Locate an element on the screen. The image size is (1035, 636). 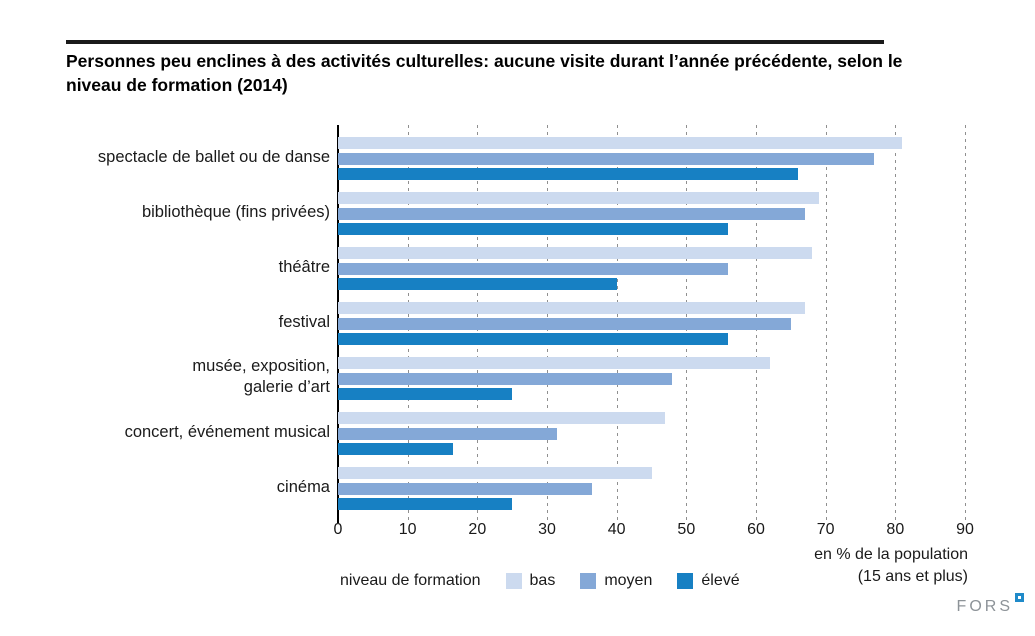
x-tick-label-80: 80 is located at coordinates (895, 529).